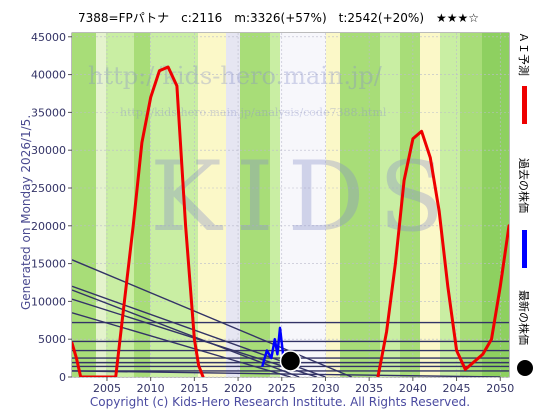  I want to click on x-tick-label: 2045, so click(457, 388).